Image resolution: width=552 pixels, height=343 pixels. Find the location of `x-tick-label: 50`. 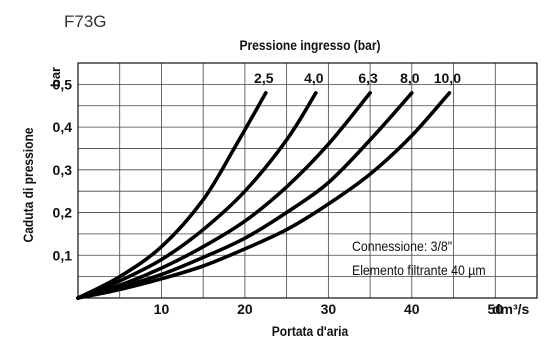

x-tick-label: 50 is located at coordinates (495, 309).